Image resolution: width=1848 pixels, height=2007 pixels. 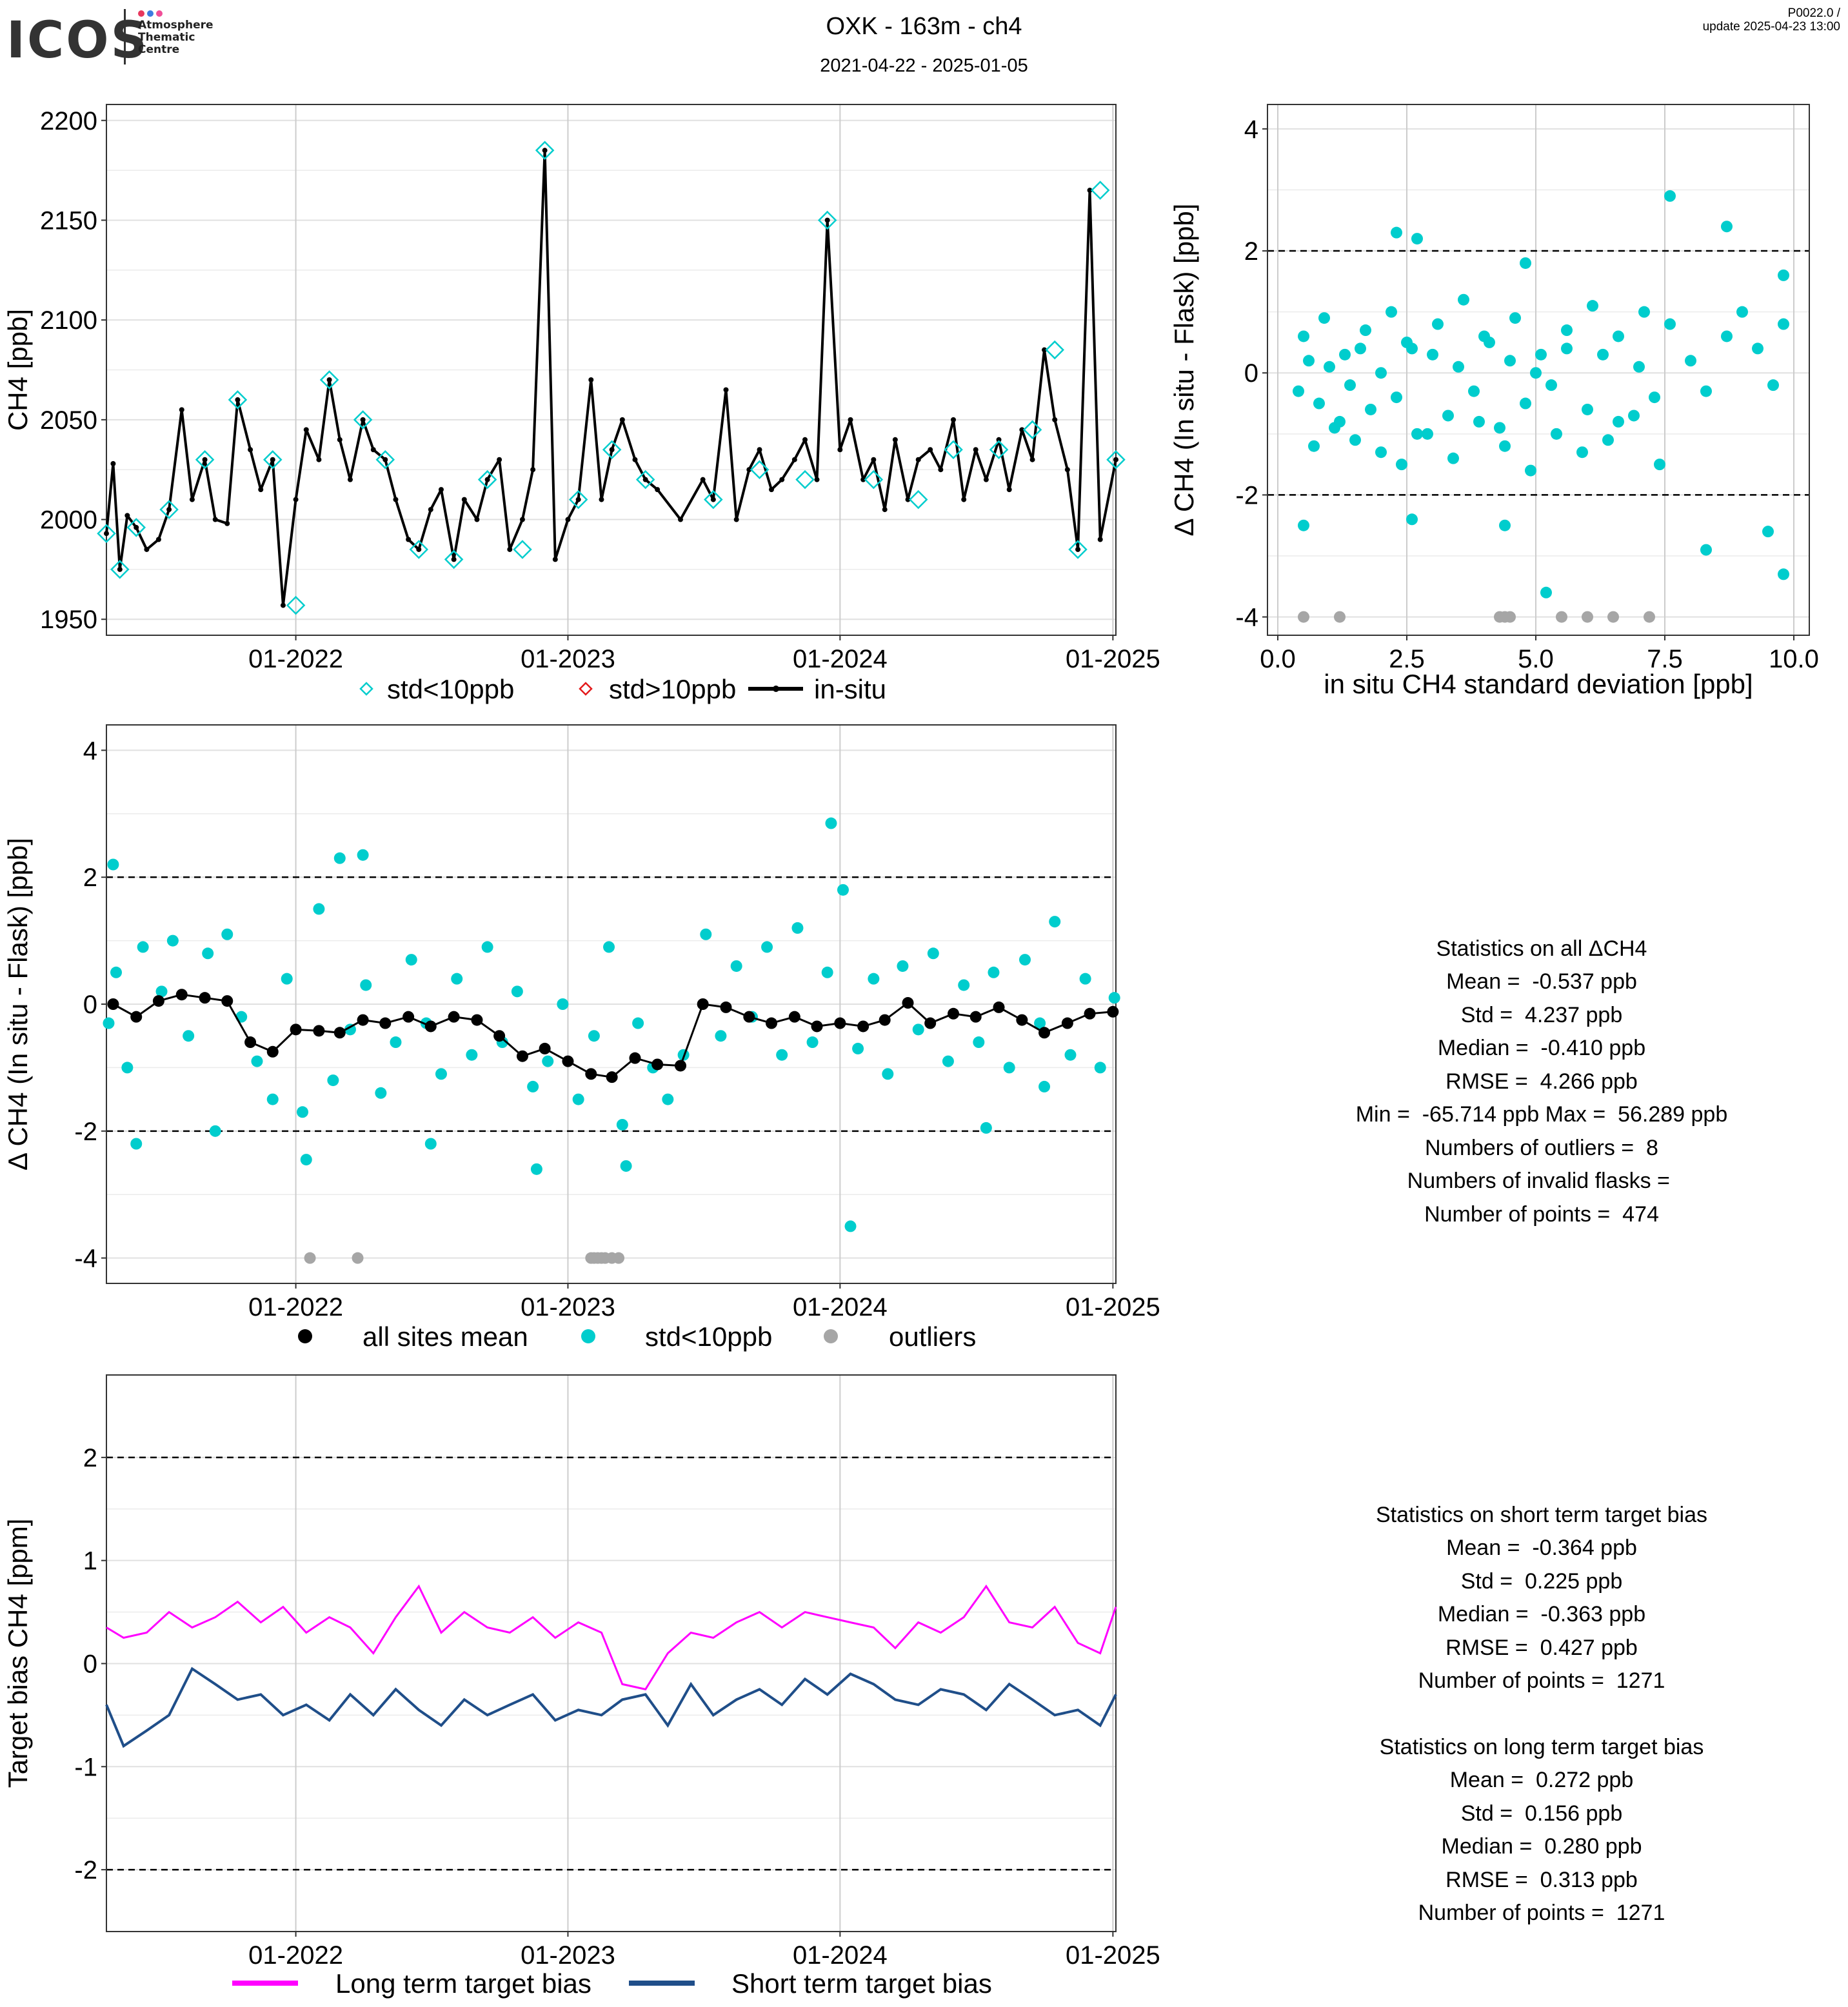 I want to click on x-tick-label: 10.0, so click(x=1794, y=659).